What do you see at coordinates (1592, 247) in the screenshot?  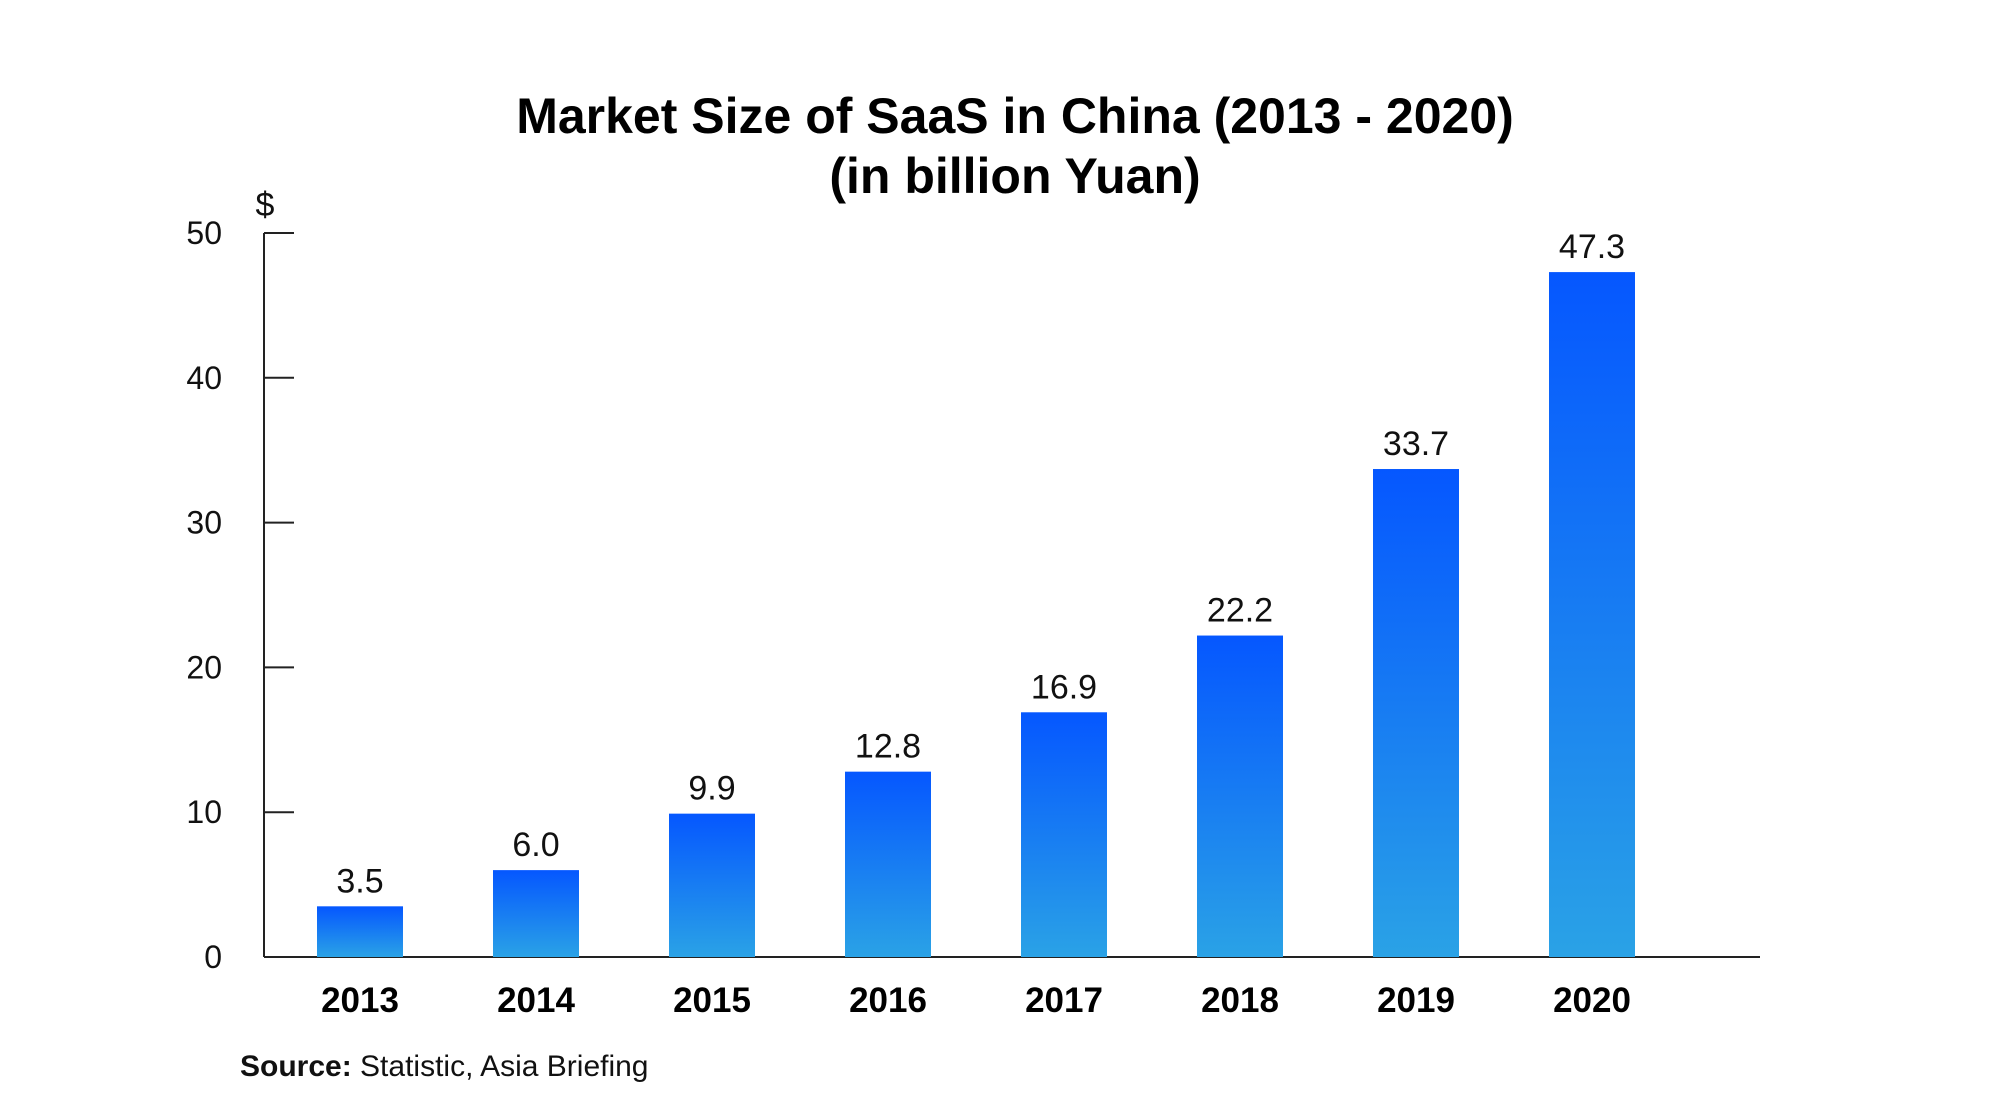 I see `bar-value-label: 47.3` at bounding box center [1592, 247].